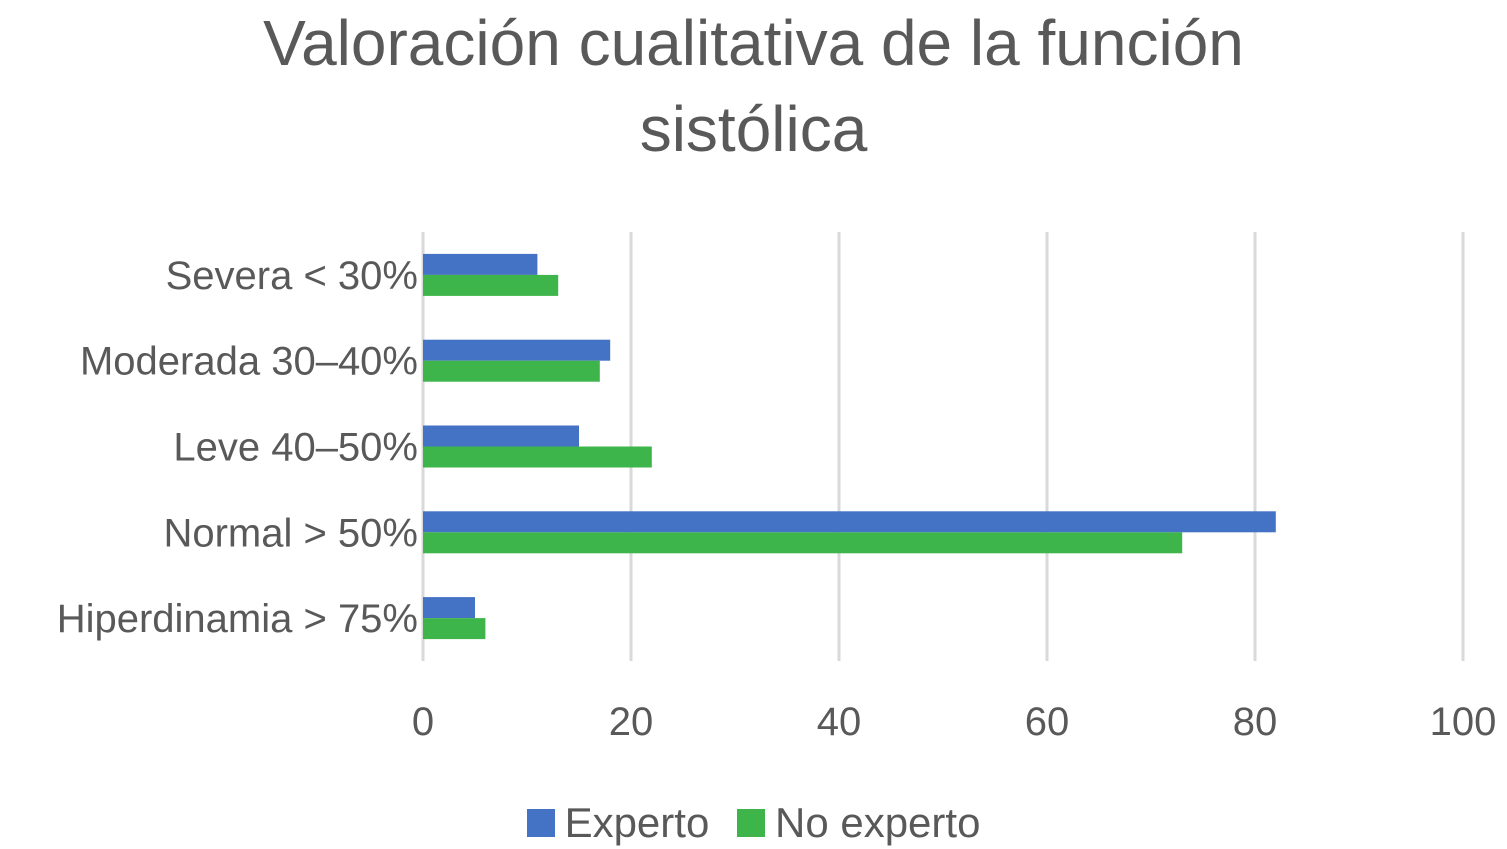 The image size is (1507, 849). I want to click on chart-title-line-2: sistólica, so click(753, 129).